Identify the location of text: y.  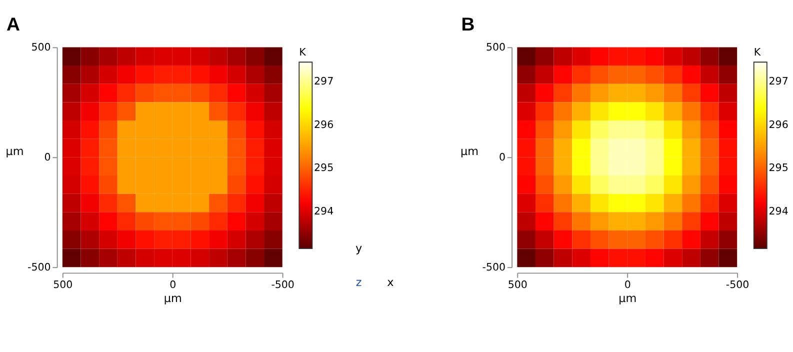
(358, 249).